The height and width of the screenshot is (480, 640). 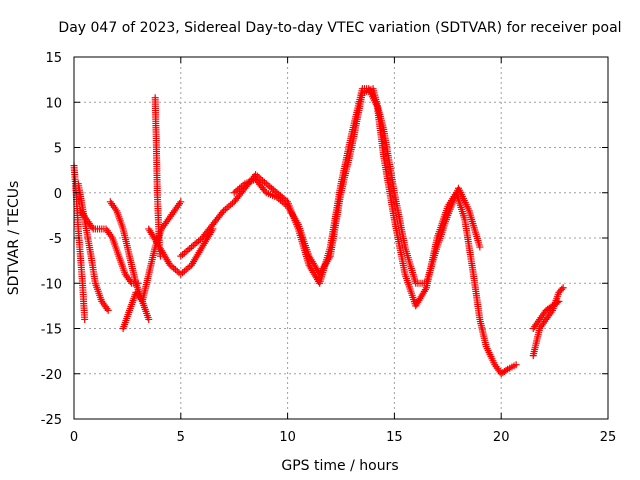 I want to click on series-satellite-track-mid, so click(x=181, y=251).